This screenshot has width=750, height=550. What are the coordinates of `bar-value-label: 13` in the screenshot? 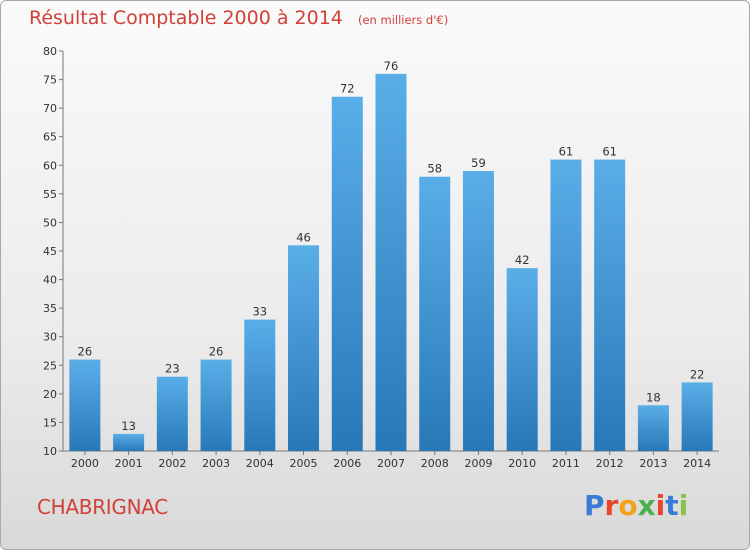 It's located at (128, 426).